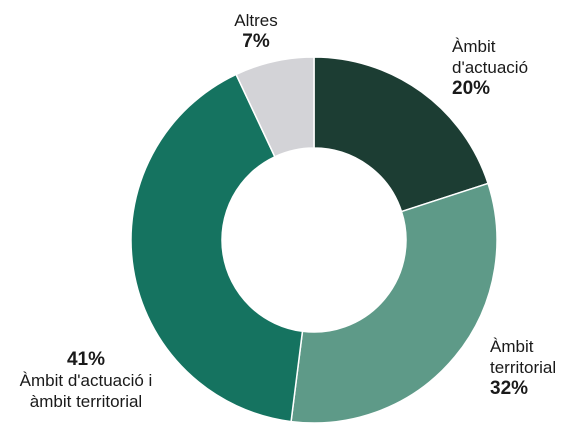  What do you see at coordinates (471, 88) in the screenshot?
I see `slice-label-ambit-actuacio-value: 20%` at bounding box center [471, 88].